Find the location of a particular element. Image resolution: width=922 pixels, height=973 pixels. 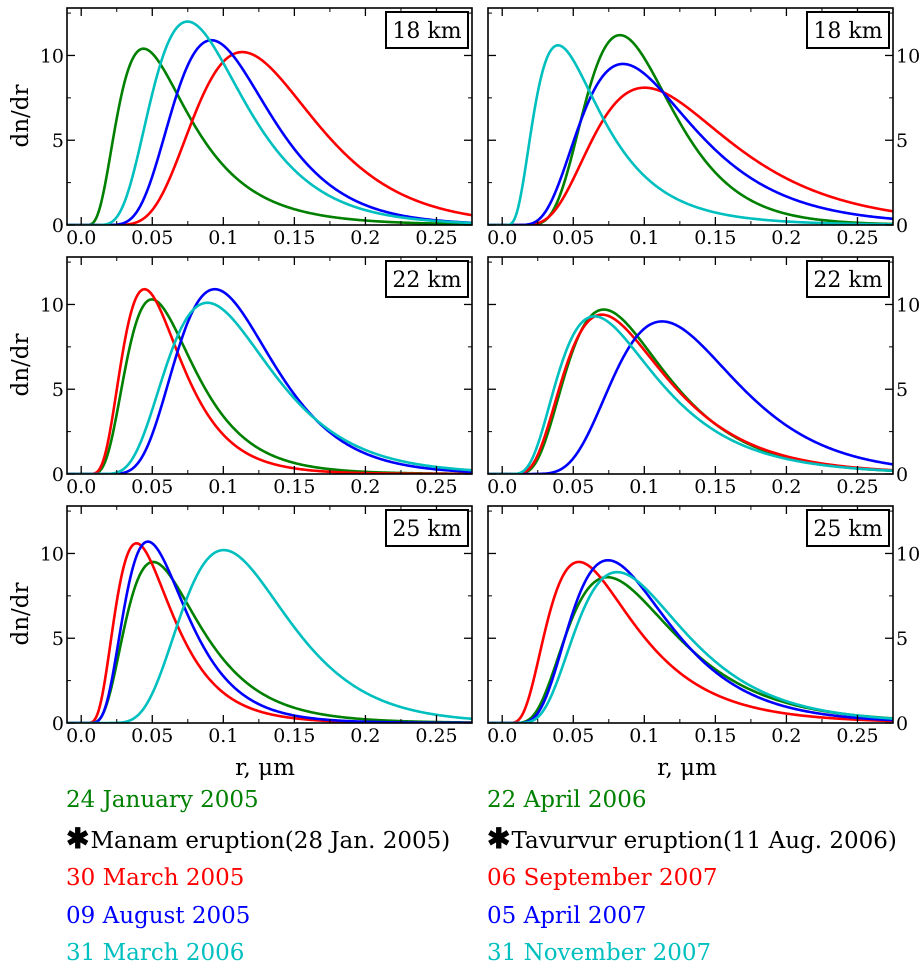

panel-right-bottom: 0.0 0.05 0.1 0.15 0.2 0.25 0 5 10 25 km is located at coordinates (703, 626).